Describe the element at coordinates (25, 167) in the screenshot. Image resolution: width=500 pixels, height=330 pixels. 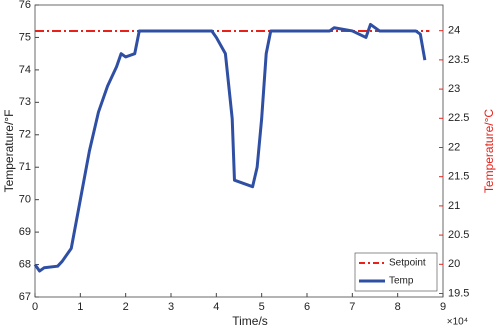
I see `y-tick-label: 71` at that location.